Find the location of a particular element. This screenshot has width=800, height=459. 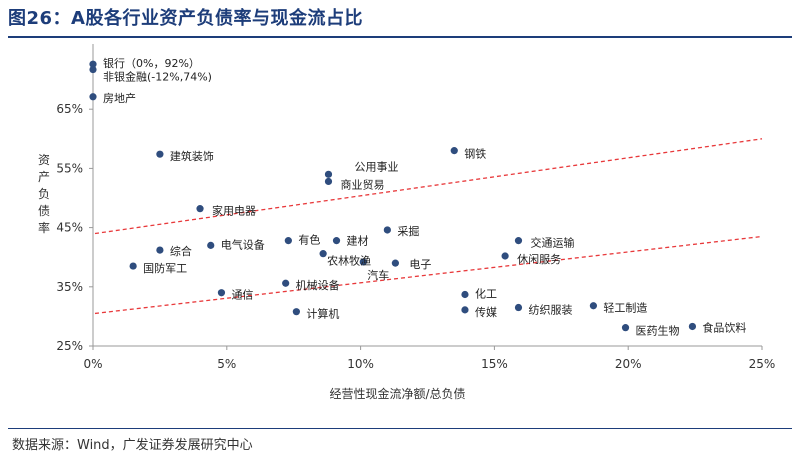

y-tick-label: 55% is located at coordinates (69, 168).